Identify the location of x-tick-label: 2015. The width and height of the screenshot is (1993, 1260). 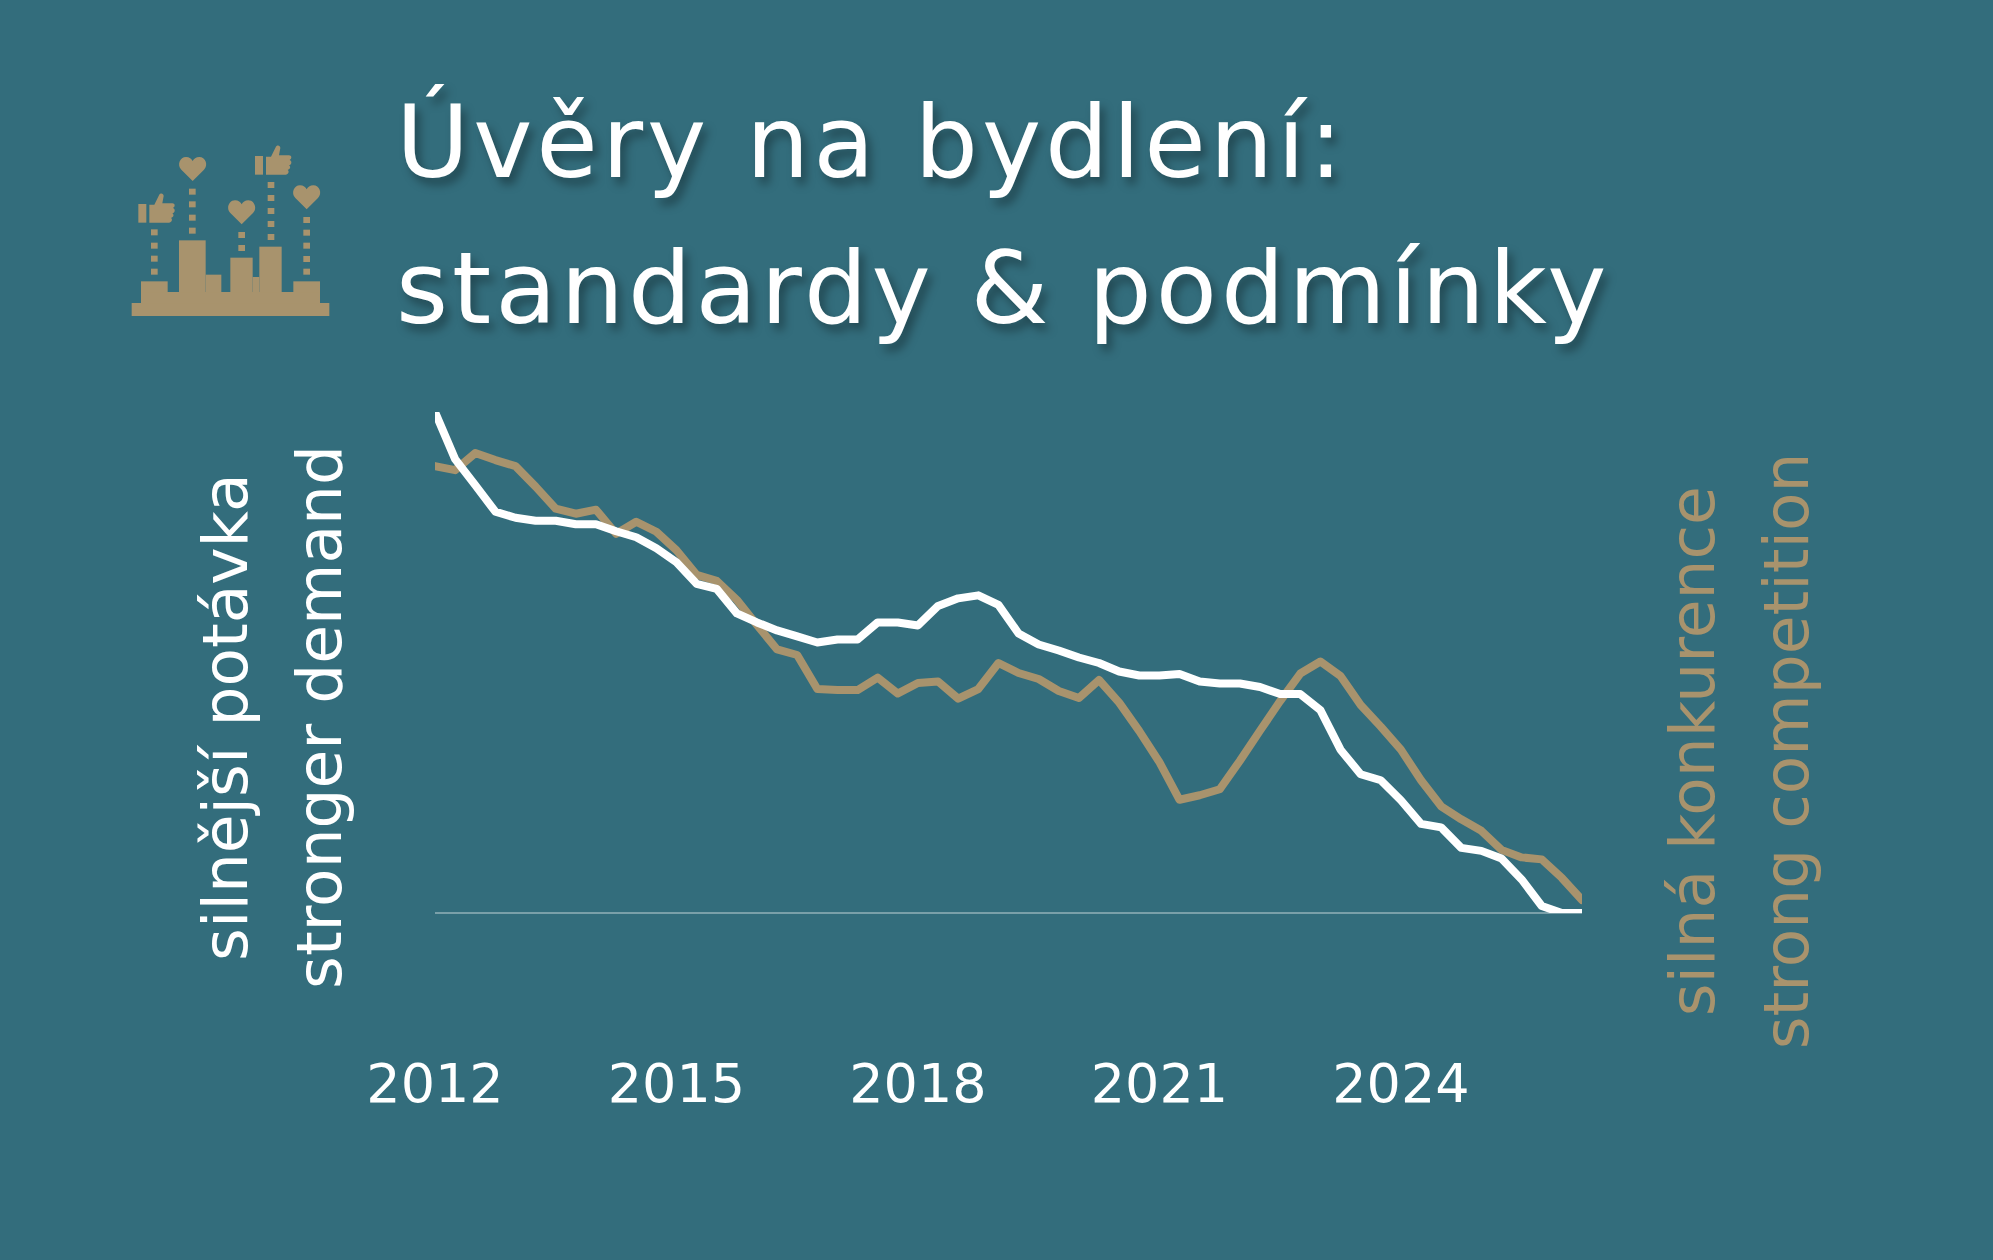
(676, 1083).